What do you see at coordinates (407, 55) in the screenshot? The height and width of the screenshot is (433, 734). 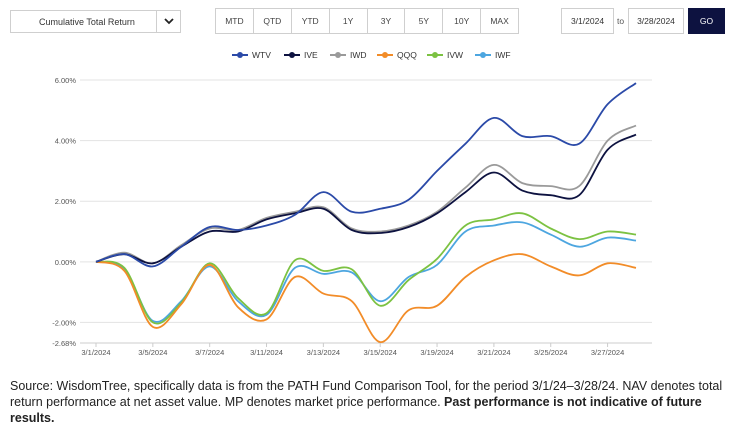 I see `legend-label: QQQ` at bounding box center [407, 55].